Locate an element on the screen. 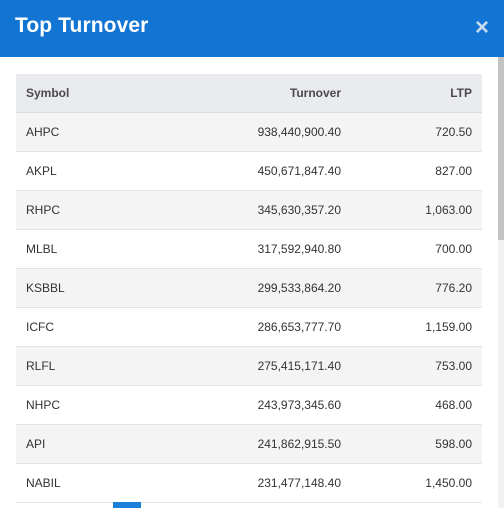  table-row: RLFL 275,415,171.40 753.00 is located at coordinates (249, 366).